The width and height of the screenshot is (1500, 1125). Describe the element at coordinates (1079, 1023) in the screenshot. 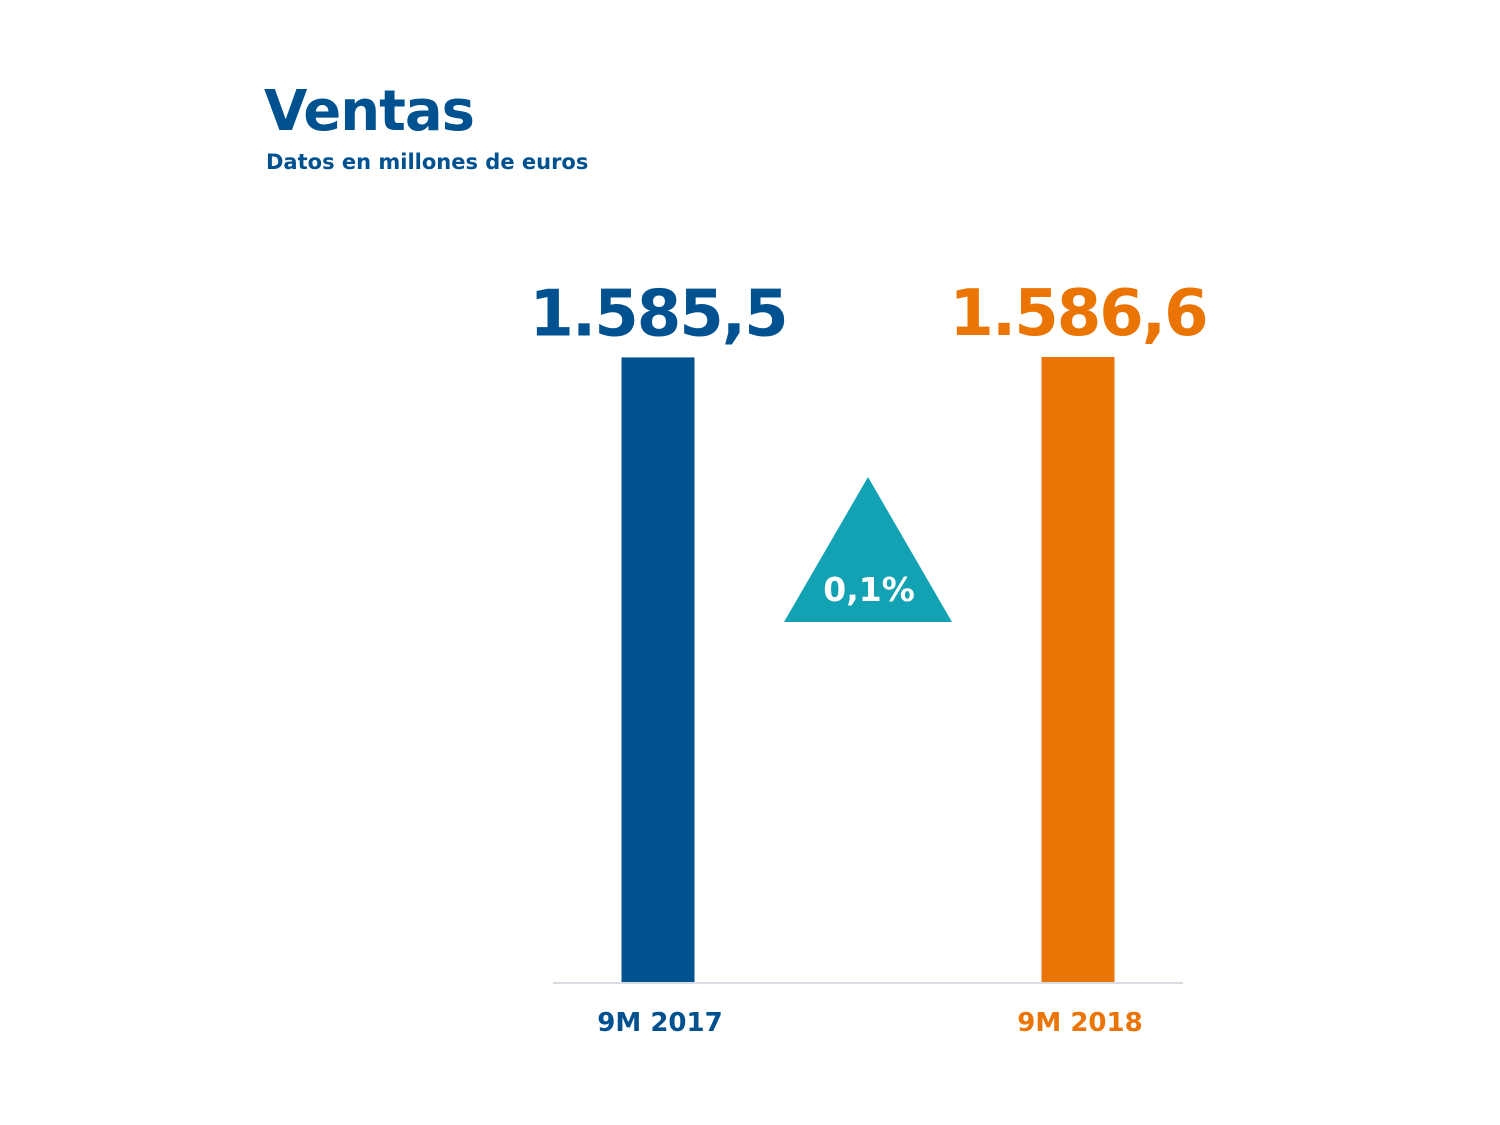

I see `category-label-1: 9M 2018` at that location.